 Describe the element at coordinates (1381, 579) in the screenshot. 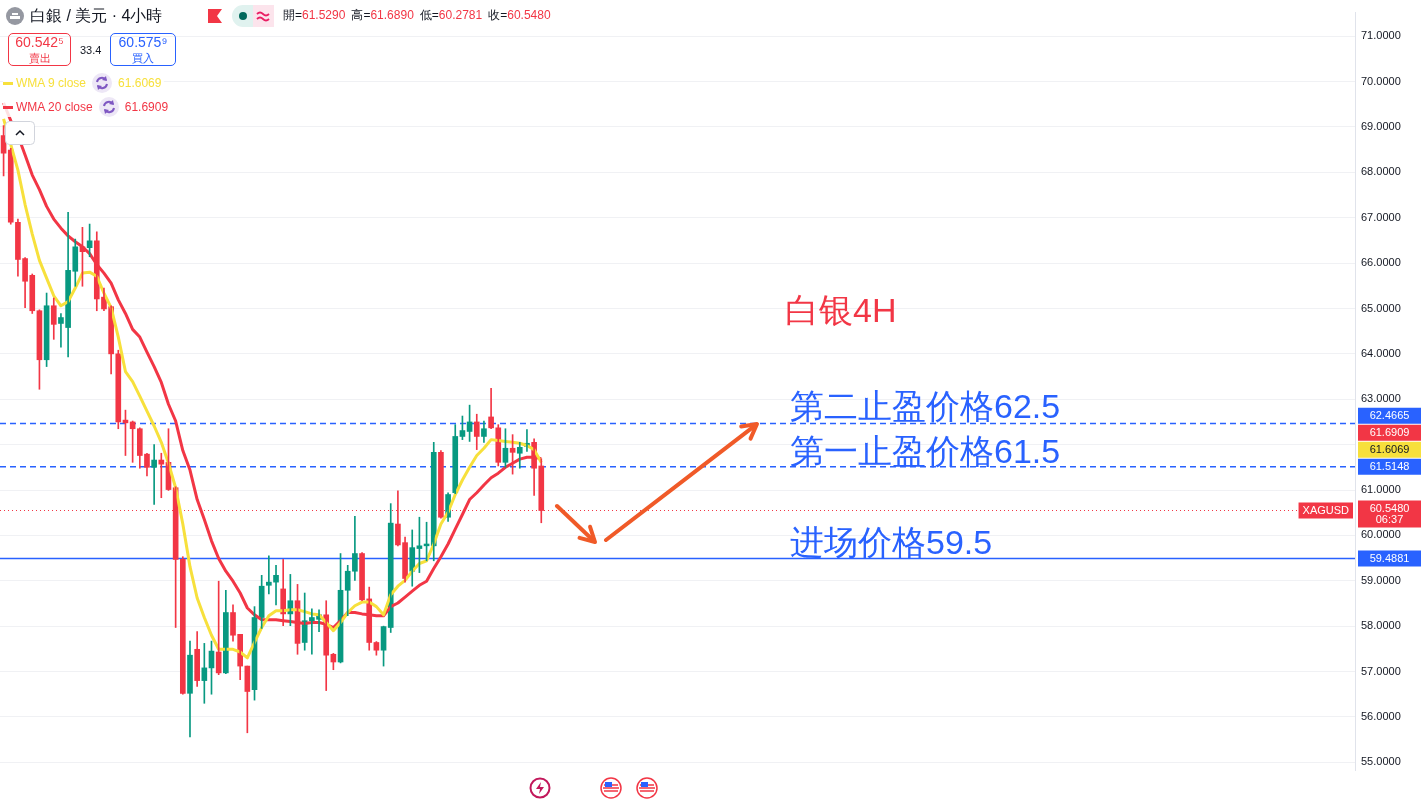

I see `y-tick-label: 59.0000` at that location.